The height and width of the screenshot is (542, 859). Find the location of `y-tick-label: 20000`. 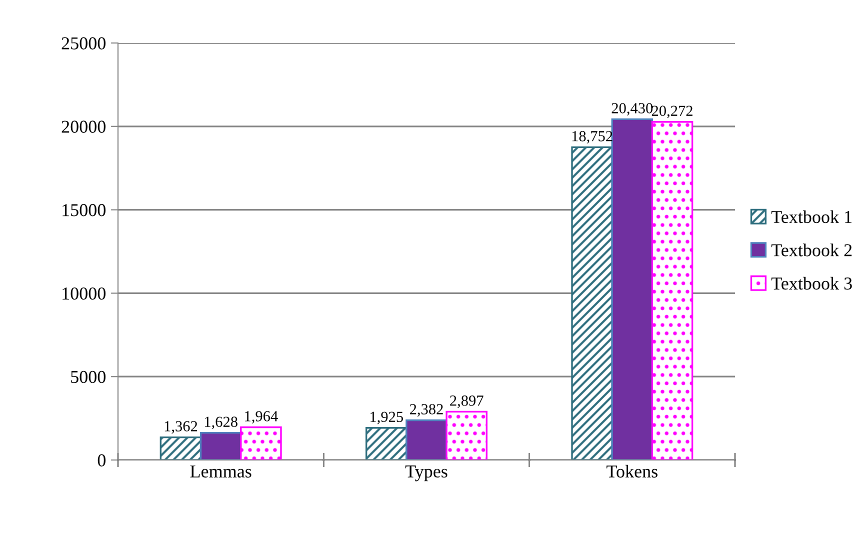

y-tick-label: 20000 is located at coordinates (84, 126).